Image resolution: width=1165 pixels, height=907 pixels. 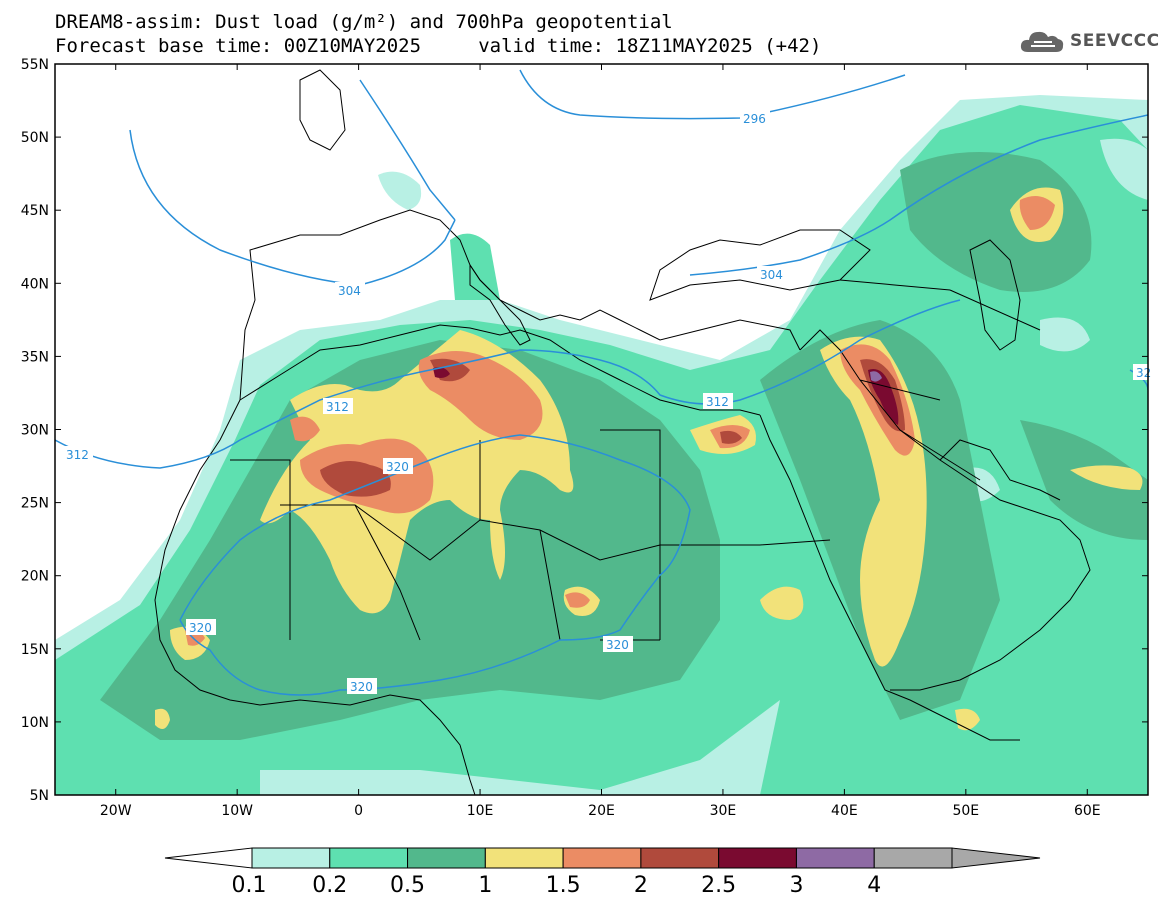 I want to click on colorbar-level-label: 1.5, so click(x=563, y=885).